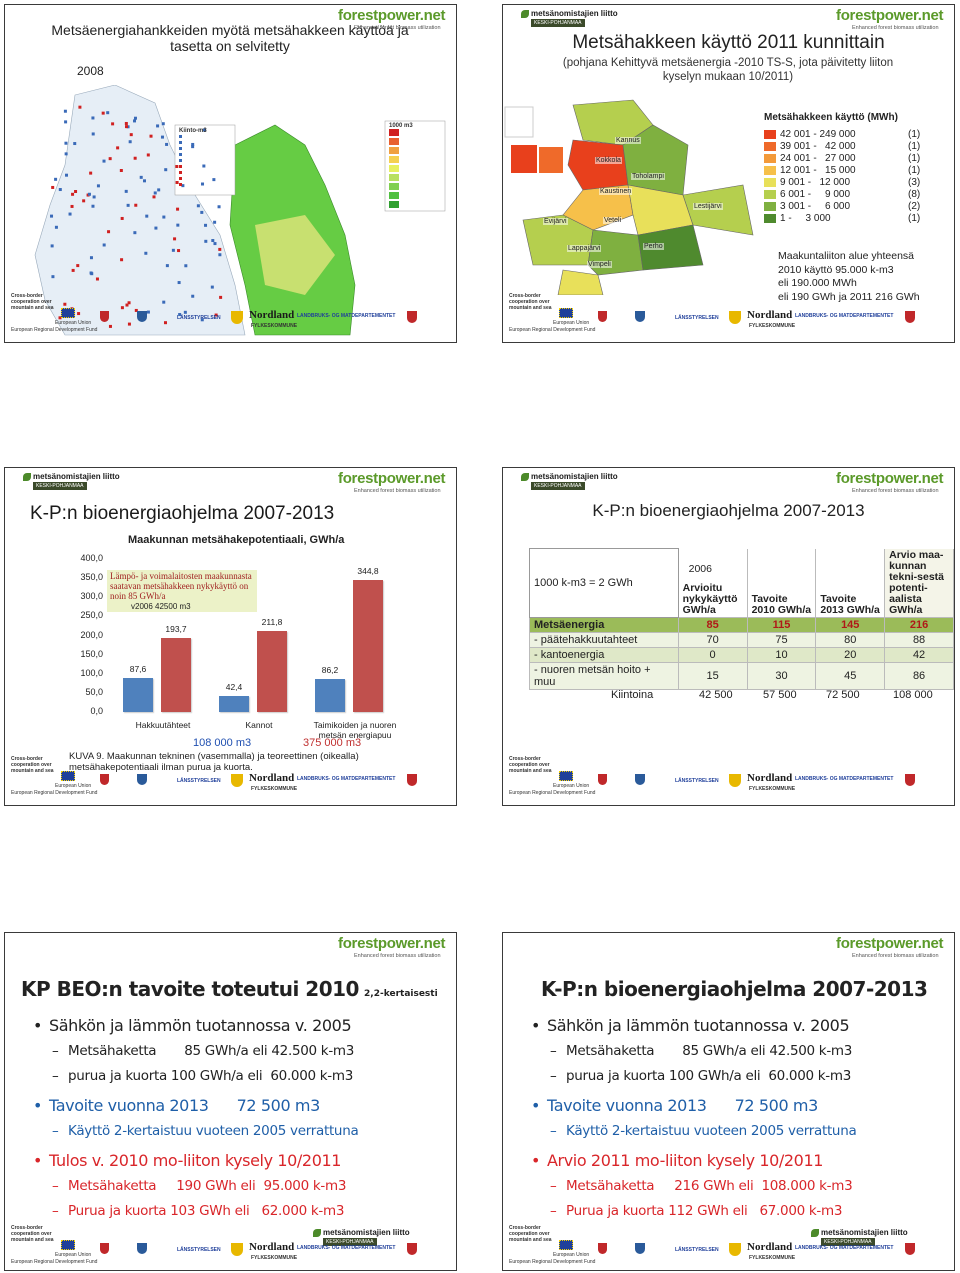 The height and width of the screenshot is (1273, 960). What do you see at coordinates (138, 669) in the screenshot?
I see `value-label: 87,6` at bounding box center [138, 669].